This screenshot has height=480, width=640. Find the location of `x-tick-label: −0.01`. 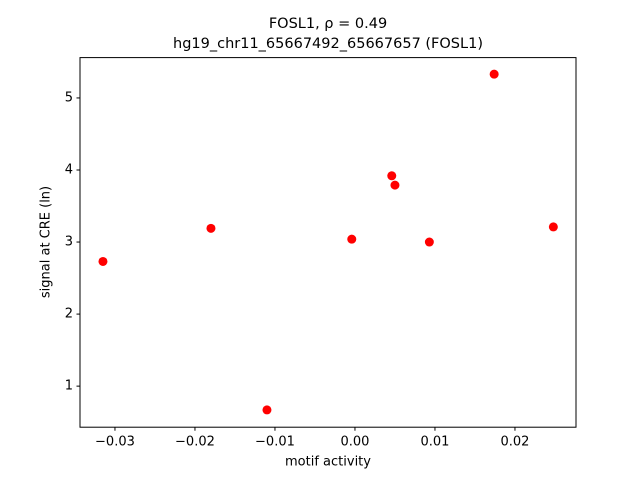

x-tick-label: −0.01 is located at coordinates (275, 442).